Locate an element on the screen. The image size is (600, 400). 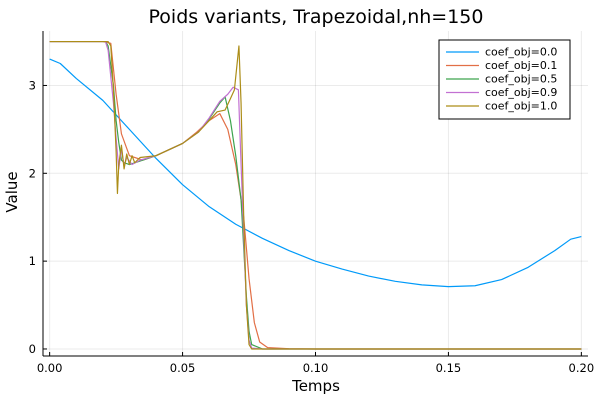
legend-label: coef_obj=0.0 is located at coordinates (521, 52).